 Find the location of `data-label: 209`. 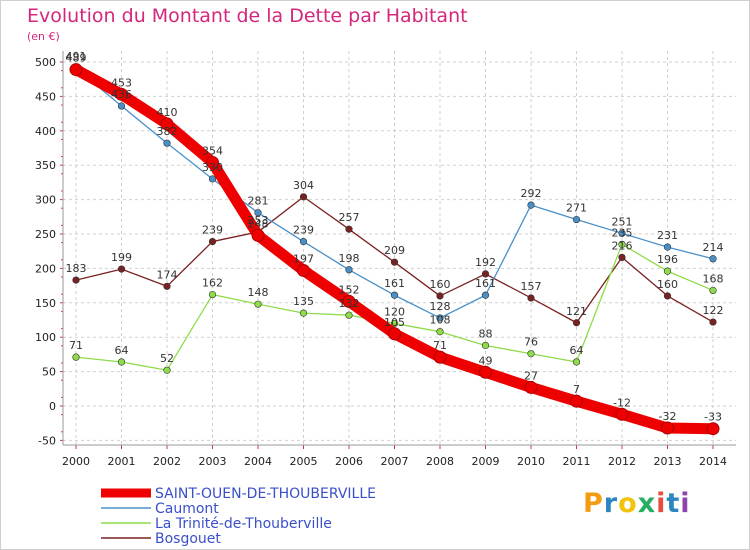

data-label: 209 is located at coordinates (394, 250).